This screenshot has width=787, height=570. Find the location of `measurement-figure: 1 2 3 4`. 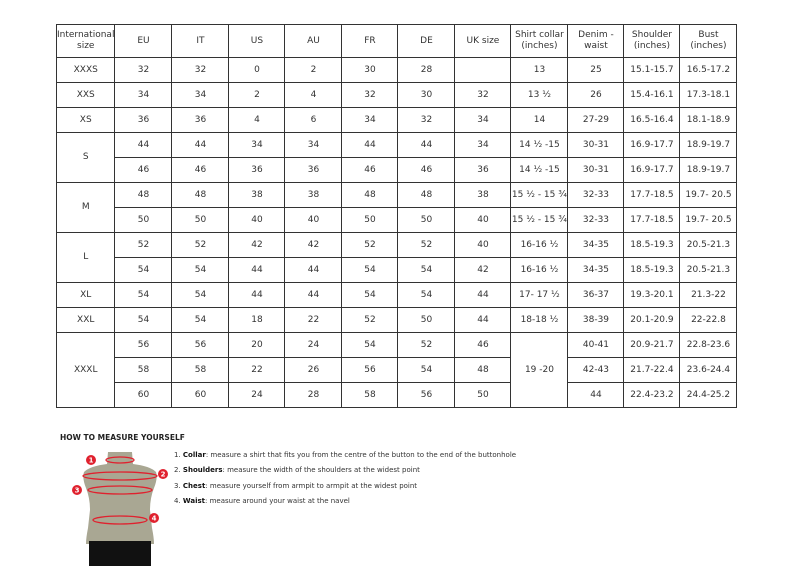

measurement-figure: 1 2 3 4 is located at coordinates (120, 509).